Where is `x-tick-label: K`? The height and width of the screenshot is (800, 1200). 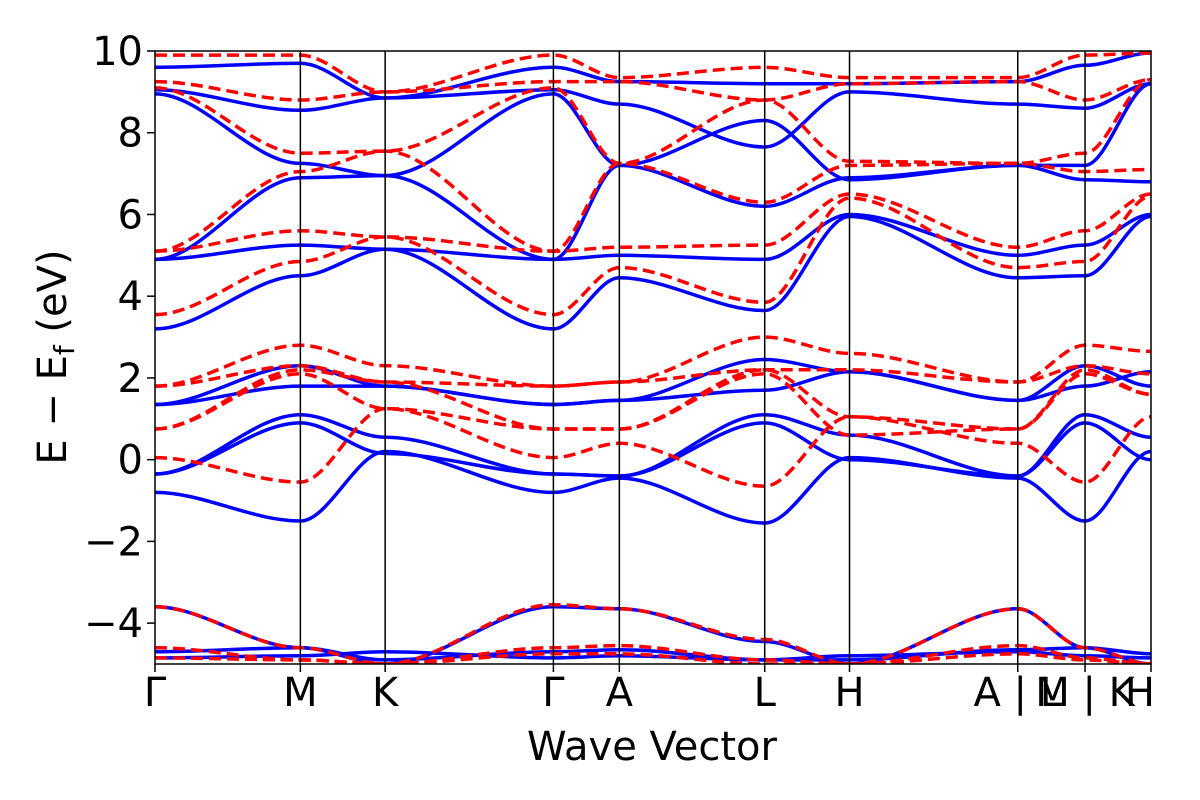 x-tick-label: K is located at coordinates (386, 693).